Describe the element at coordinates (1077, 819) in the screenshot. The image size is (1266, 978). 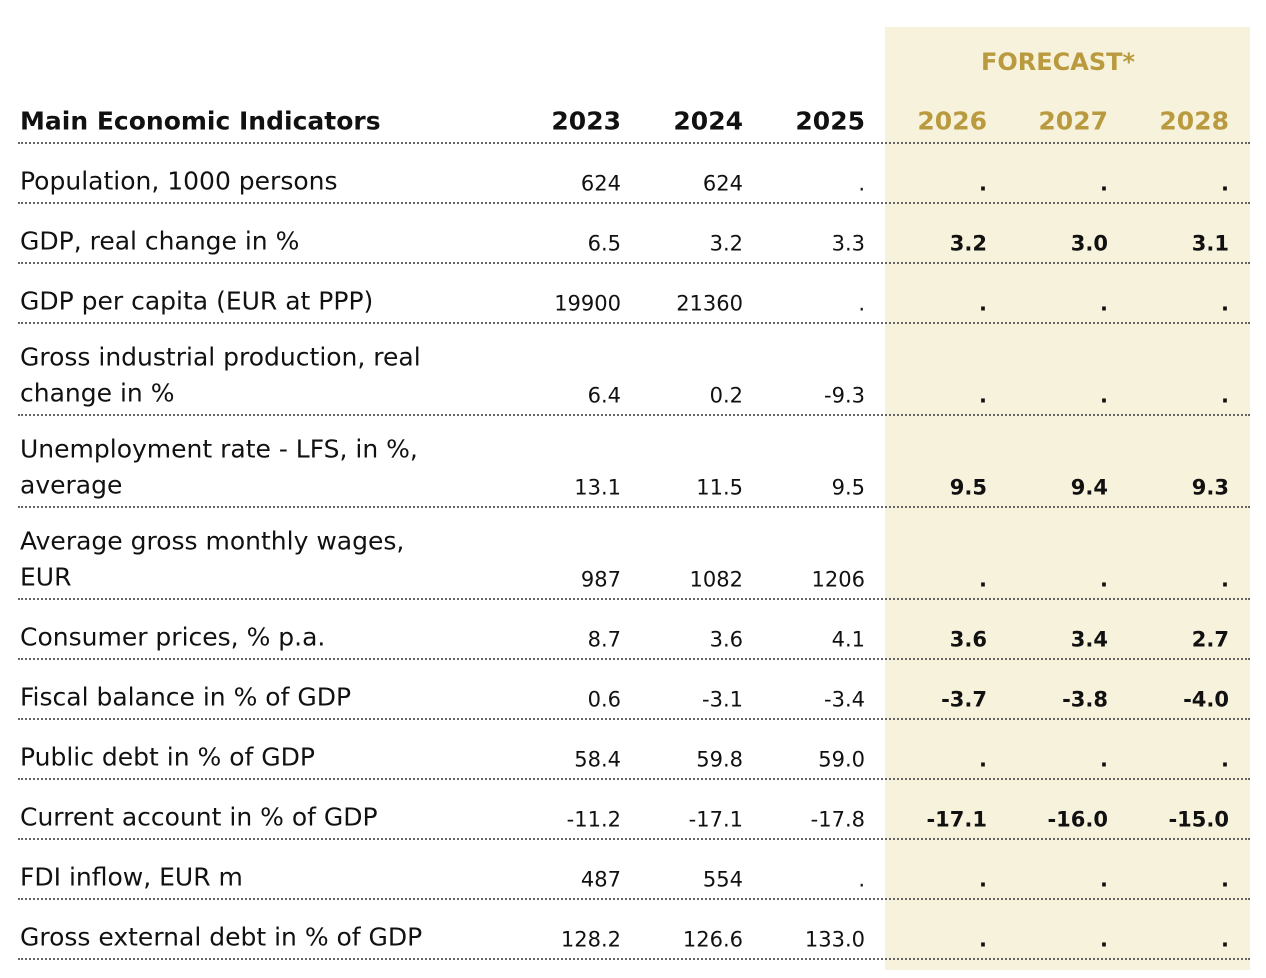
I see `cell-value: -16.0` at that location.